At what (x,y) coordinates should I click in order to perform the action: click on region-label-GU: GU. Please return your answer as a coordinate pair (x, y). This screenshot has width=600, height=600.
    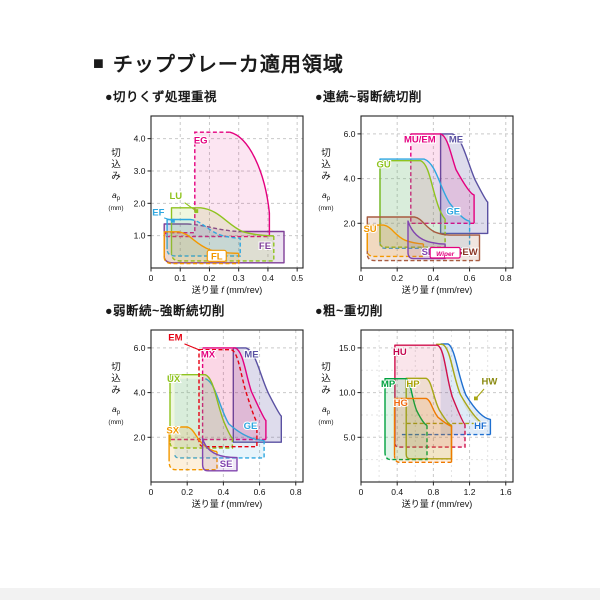
    Looking at the image, I should click on (383, 164).